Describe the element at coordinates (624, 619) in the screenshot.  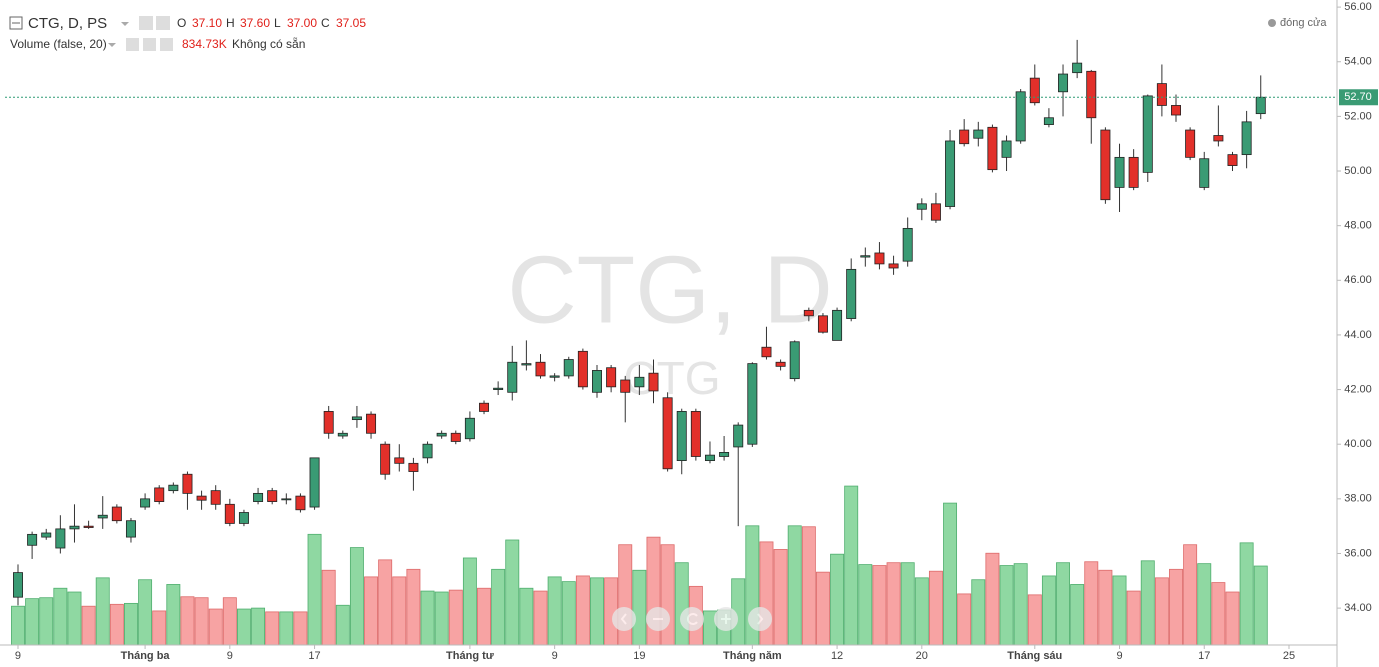
I see `scroll-left` at that location.